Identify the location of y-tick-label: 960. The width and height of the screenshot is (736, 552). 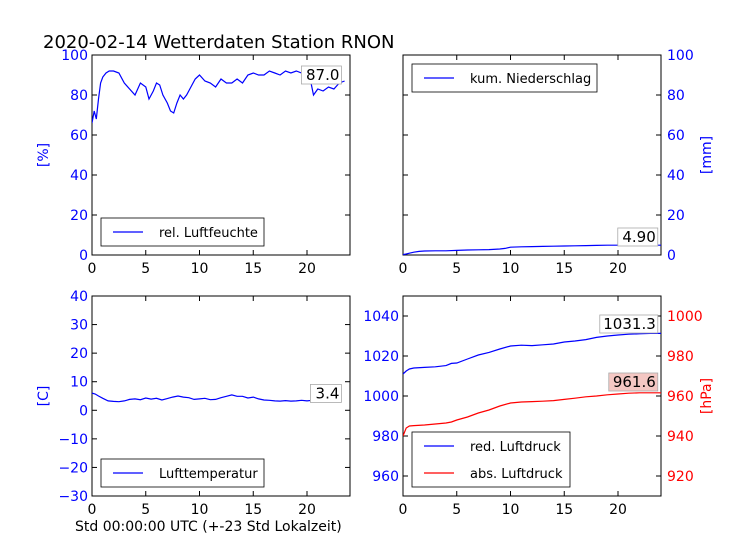
(385, 477).